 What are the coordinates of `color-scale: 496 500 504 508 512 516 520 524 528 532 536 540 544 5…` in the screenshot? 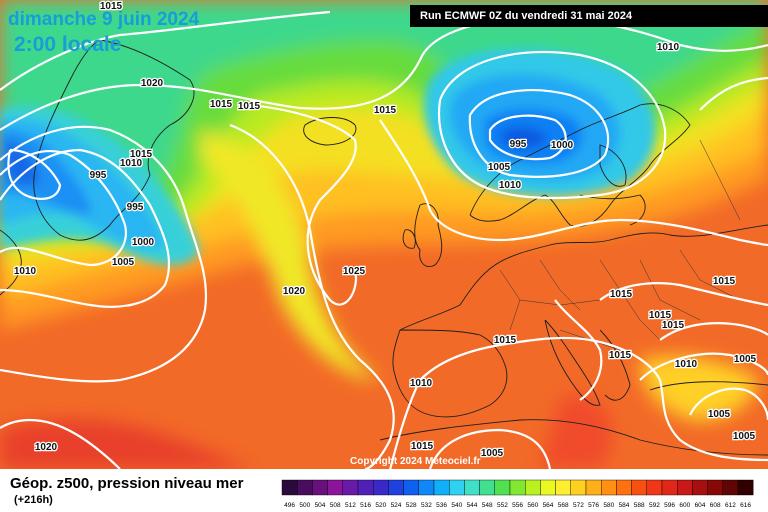 It's located at (517, 494).